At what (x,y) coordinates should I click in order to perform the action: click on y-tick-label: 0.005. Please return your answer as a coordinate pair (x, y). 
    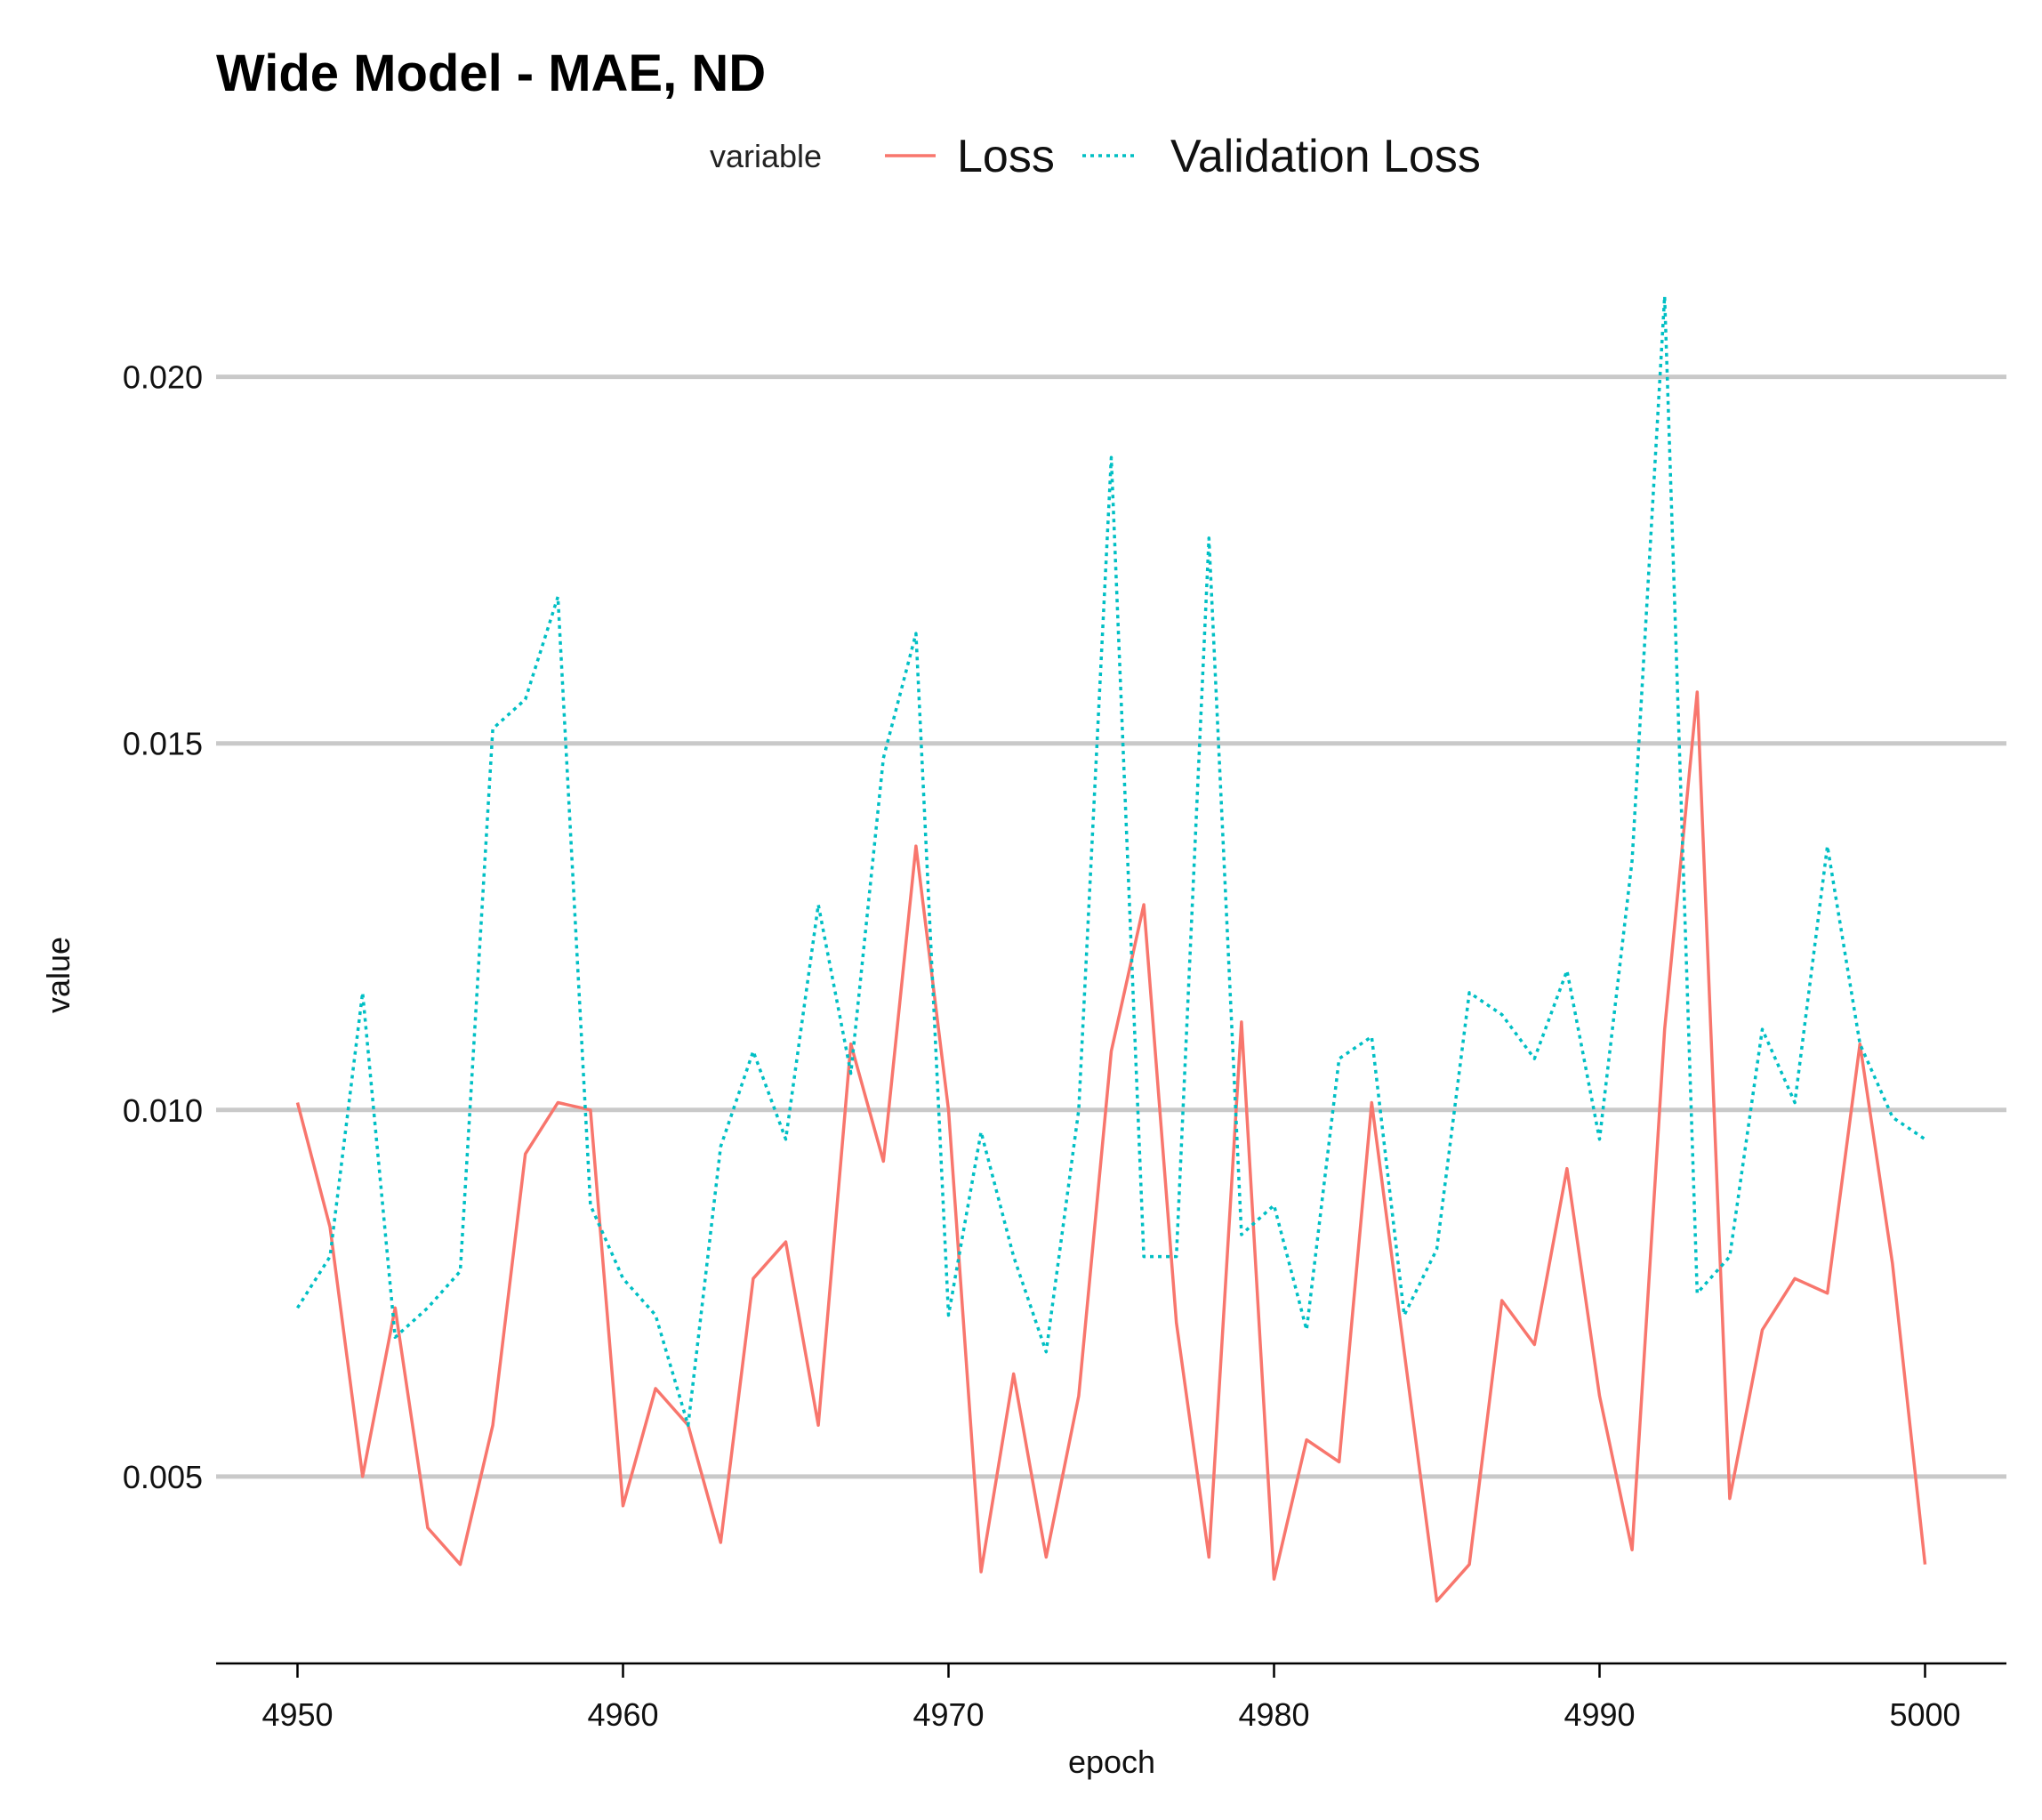
    Looking at the image, I should click on (163, 1477).